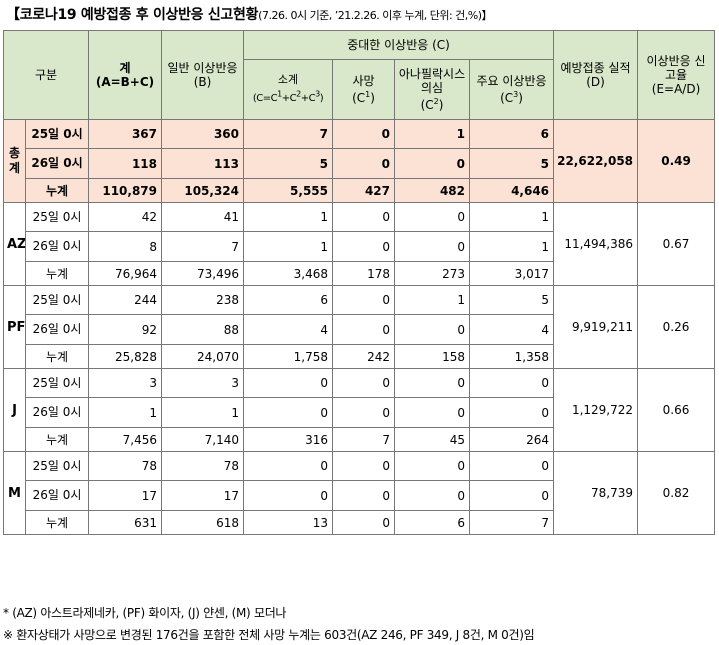  Describe the element at coordinates (359, 163) in the screenshot. I see `table-row: 26일 0시 118 113 5 0 0 5` at that location.